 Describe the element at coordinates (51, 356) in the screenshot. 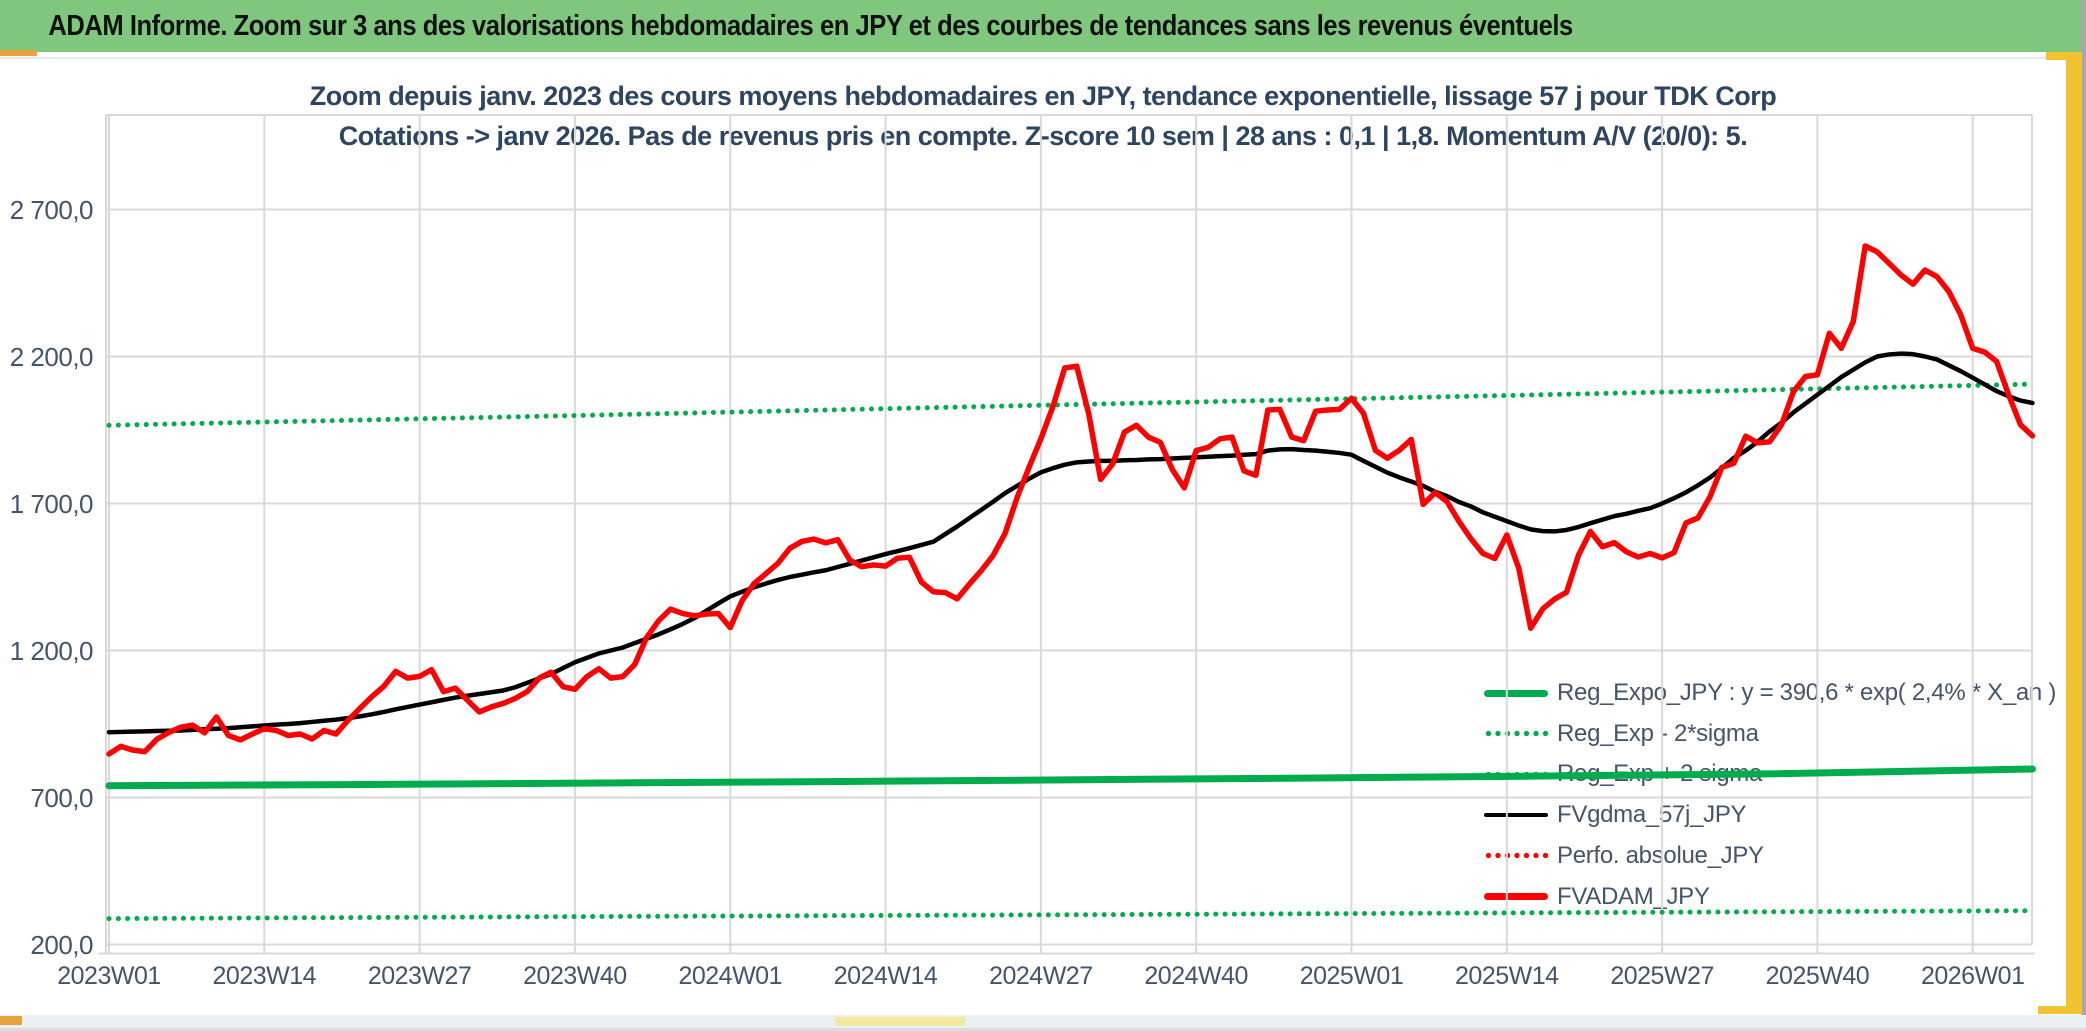

I see `y-axis-label: 2 200,0` at that location.